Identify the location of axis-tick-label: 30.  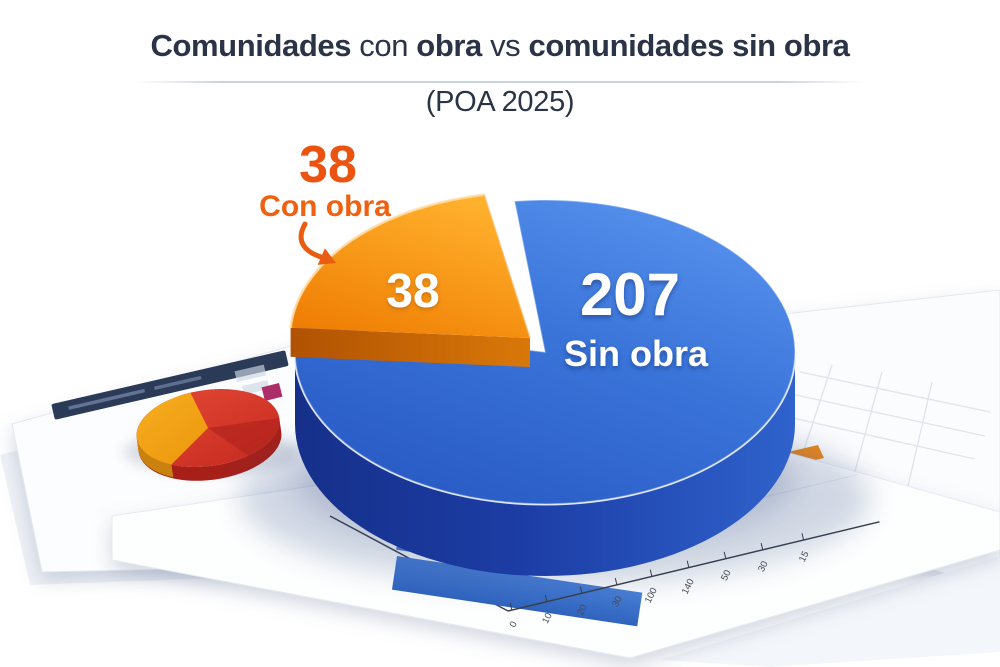
(617, 601).